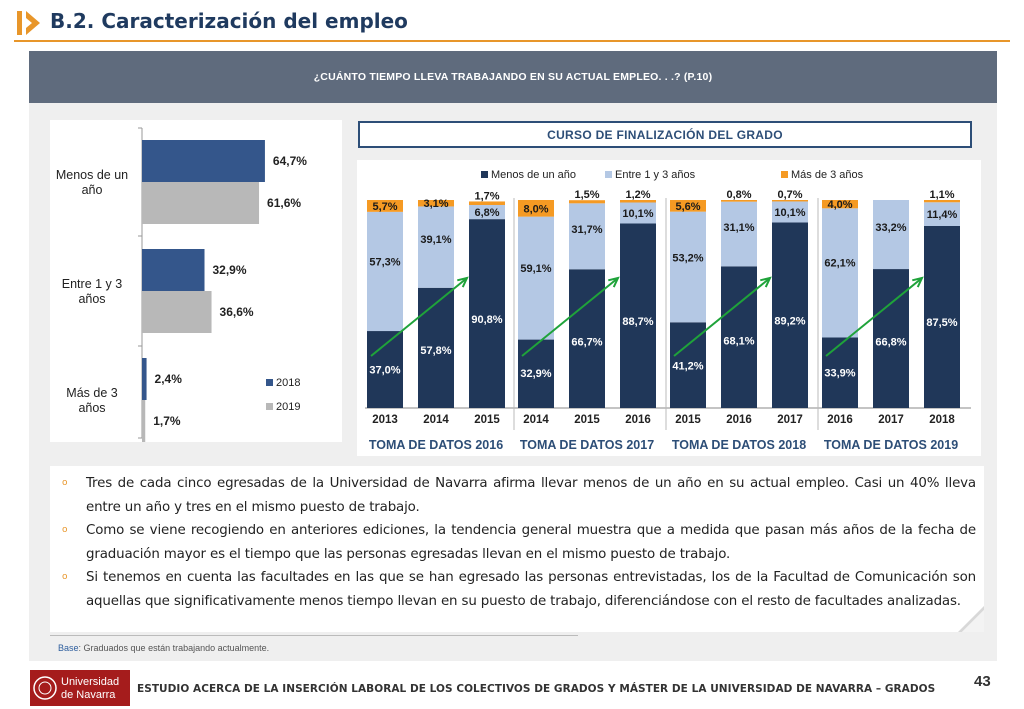 The height and width of the screenshot is (709, 1024). I want to click on data-label-entre: 33,2%, so click(890, 228).